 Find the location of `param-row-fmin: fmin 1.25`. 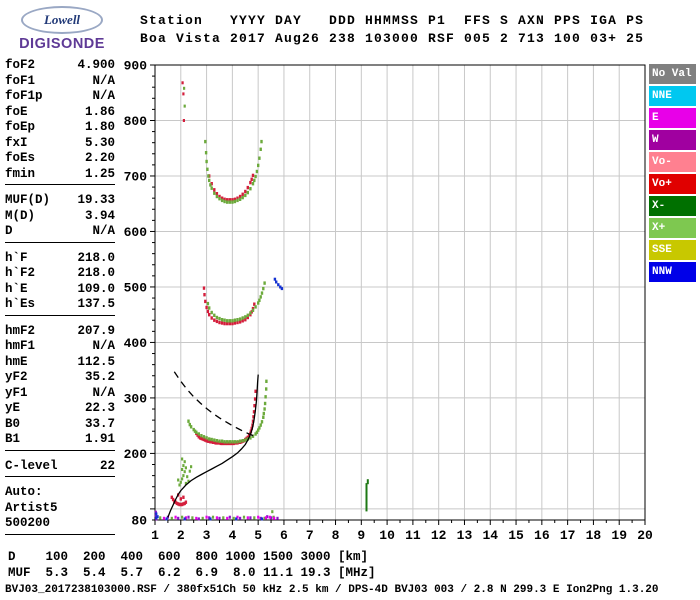

param-row-fmin: fmin 1.25 is located at coordinates (60, 175).